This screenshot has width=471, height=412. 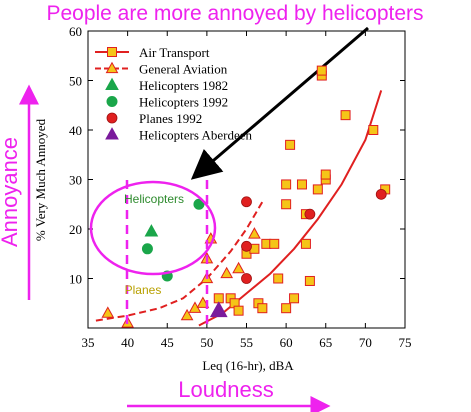 What do you see at coordinates (127, 342) in the screenshot?
I see `x-tick-label: 40` at bounding box center [127, 342].